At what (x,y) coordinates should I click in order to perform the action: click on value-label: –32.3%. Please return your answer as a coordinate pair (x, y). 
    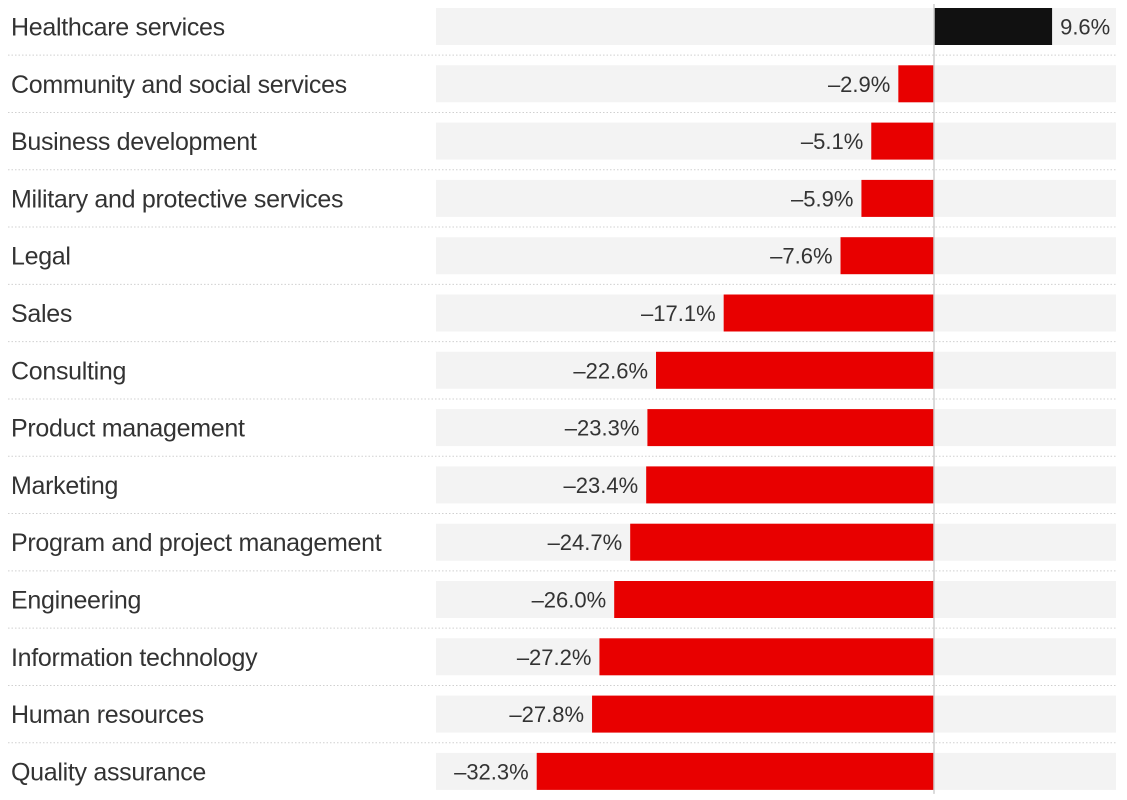
    Looking at the image, I should click on (491, 771).